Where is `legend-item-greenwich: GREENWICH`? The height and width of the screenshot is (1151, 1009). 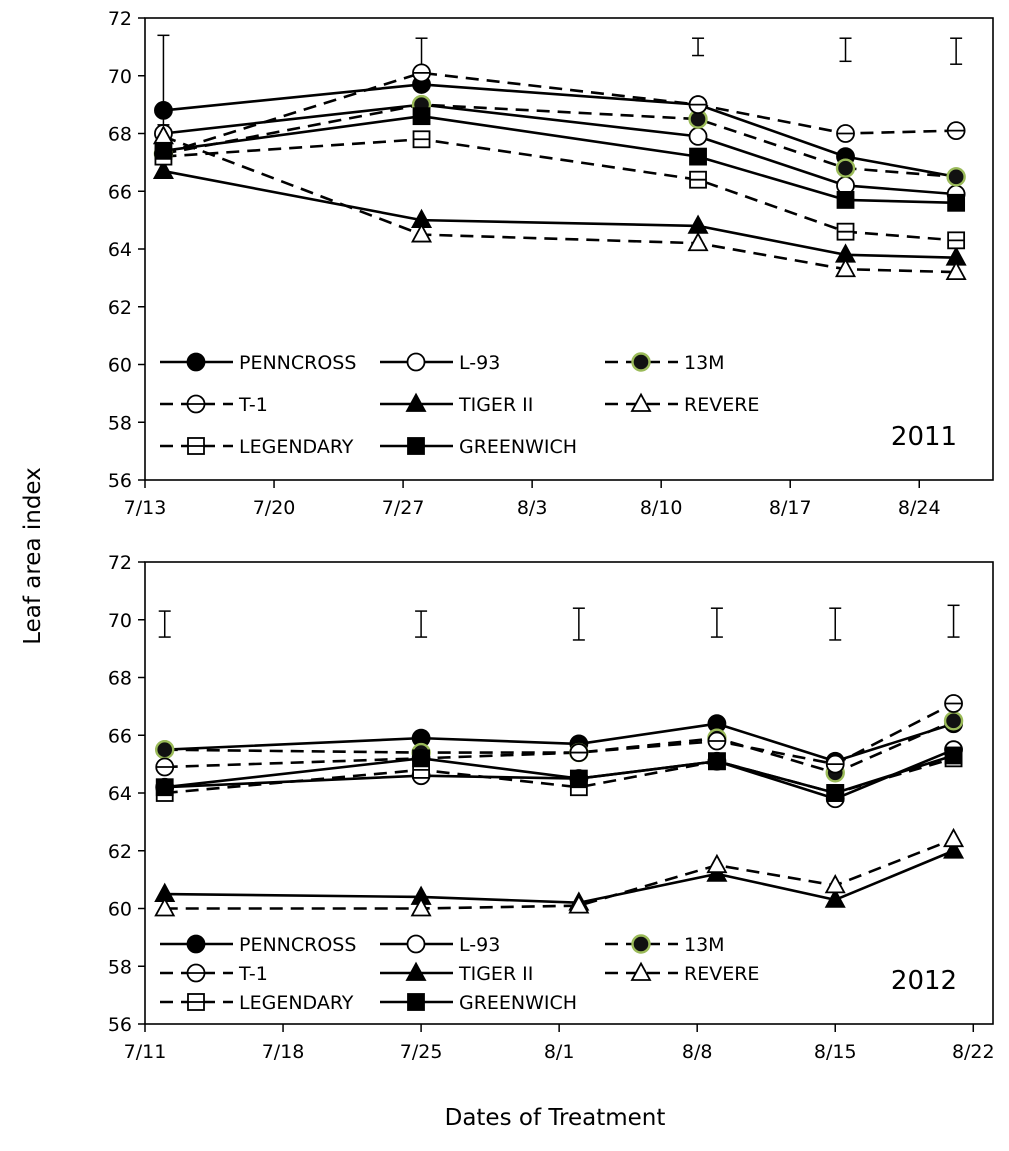
legend-item-greenwich: GREENWICH is located at coordinates (478, 447).